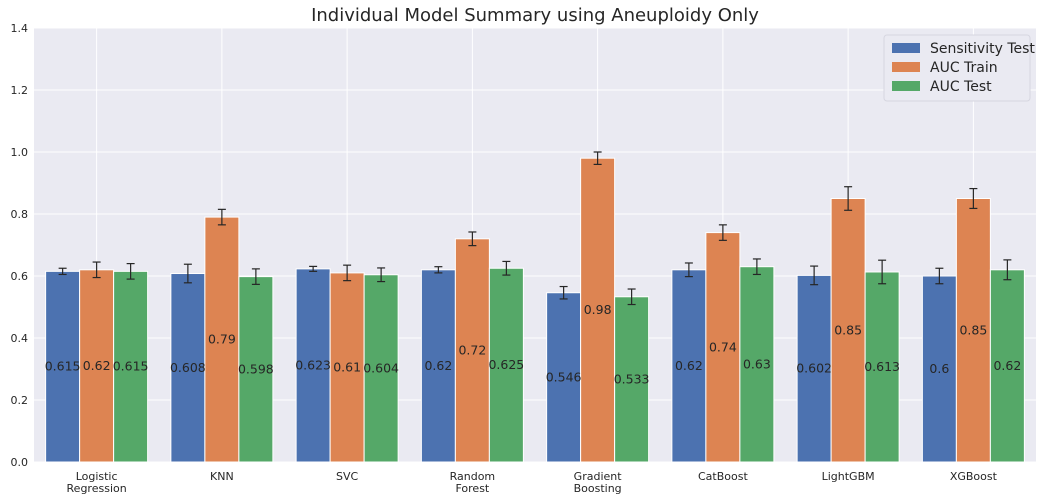 The height and width of the screenshot is (500, 1043). Describe the element at coordinates (20, 214) in the screenshot. I see `y-tick-label: 0.8` at that location.